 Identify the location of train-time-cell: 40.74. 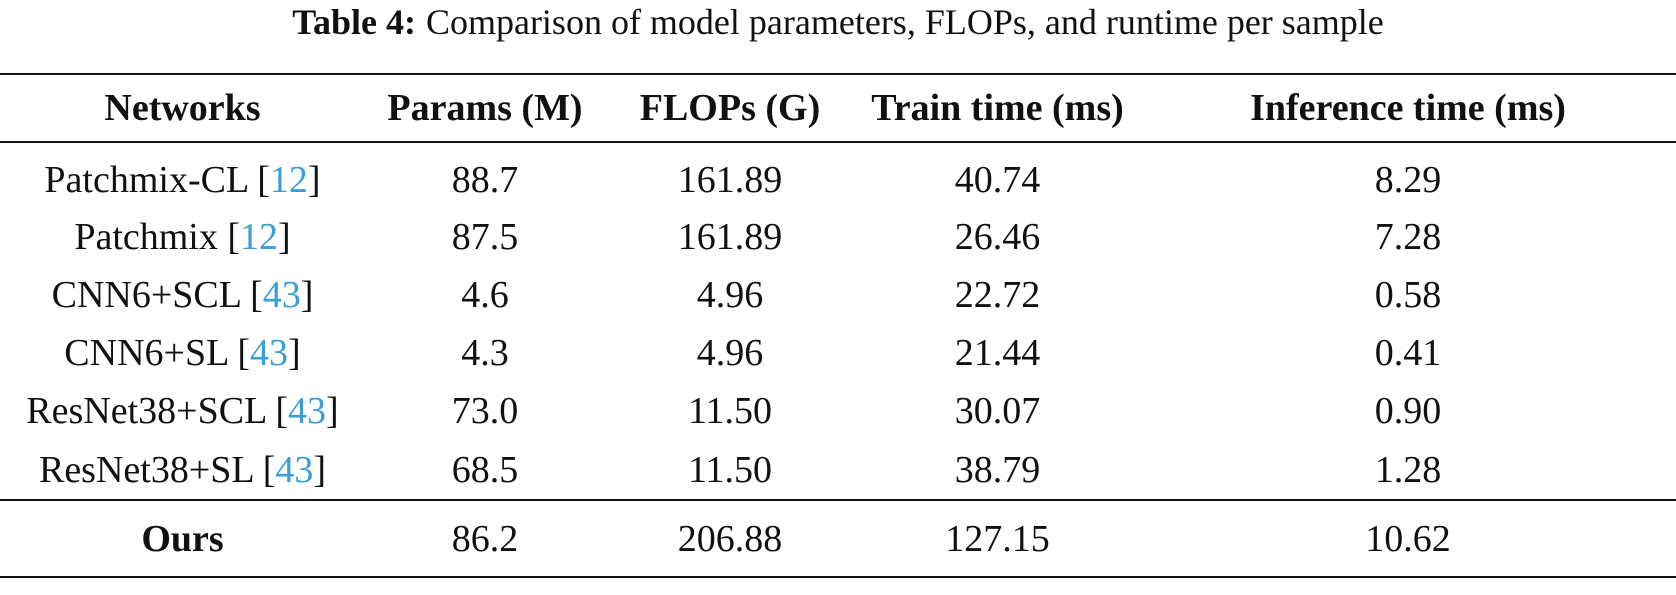
(997, 179).